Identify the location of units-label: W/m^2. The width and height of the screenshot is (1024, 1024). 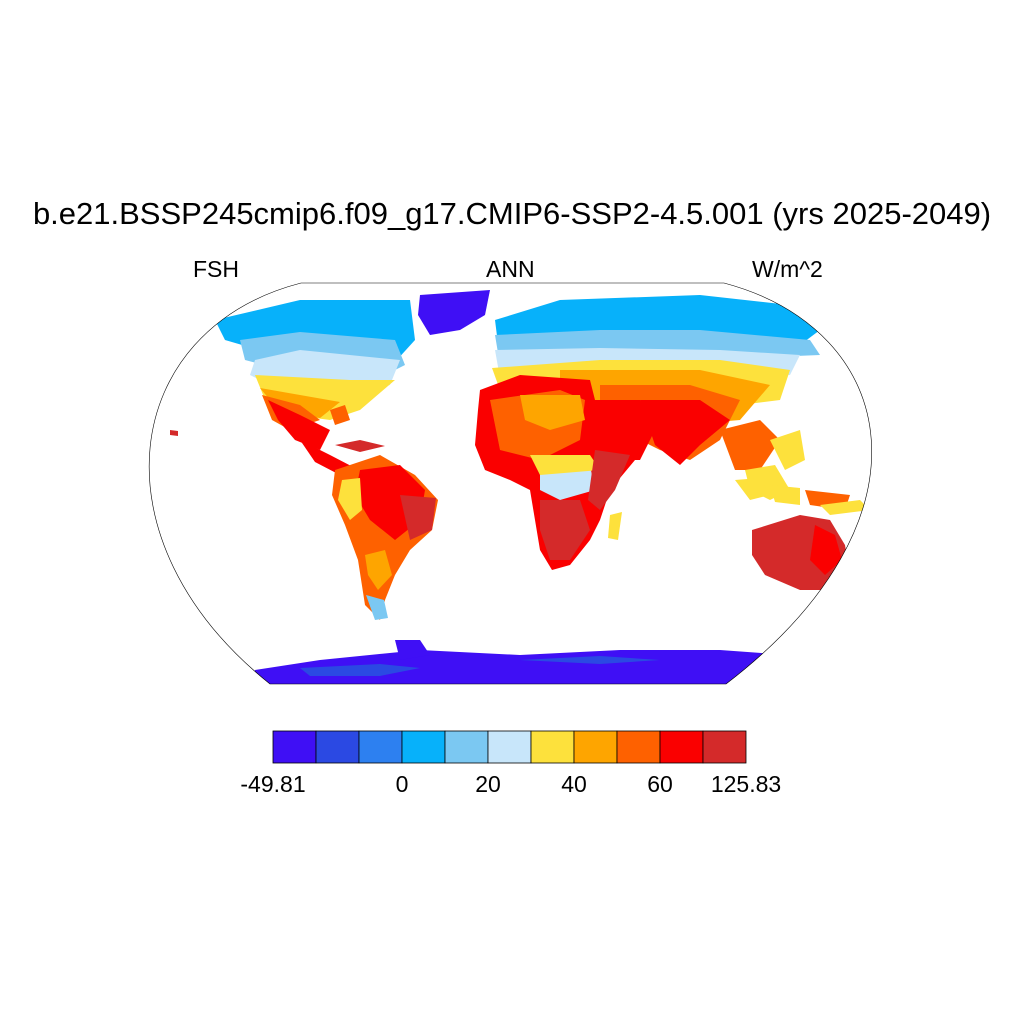
(787, 269).